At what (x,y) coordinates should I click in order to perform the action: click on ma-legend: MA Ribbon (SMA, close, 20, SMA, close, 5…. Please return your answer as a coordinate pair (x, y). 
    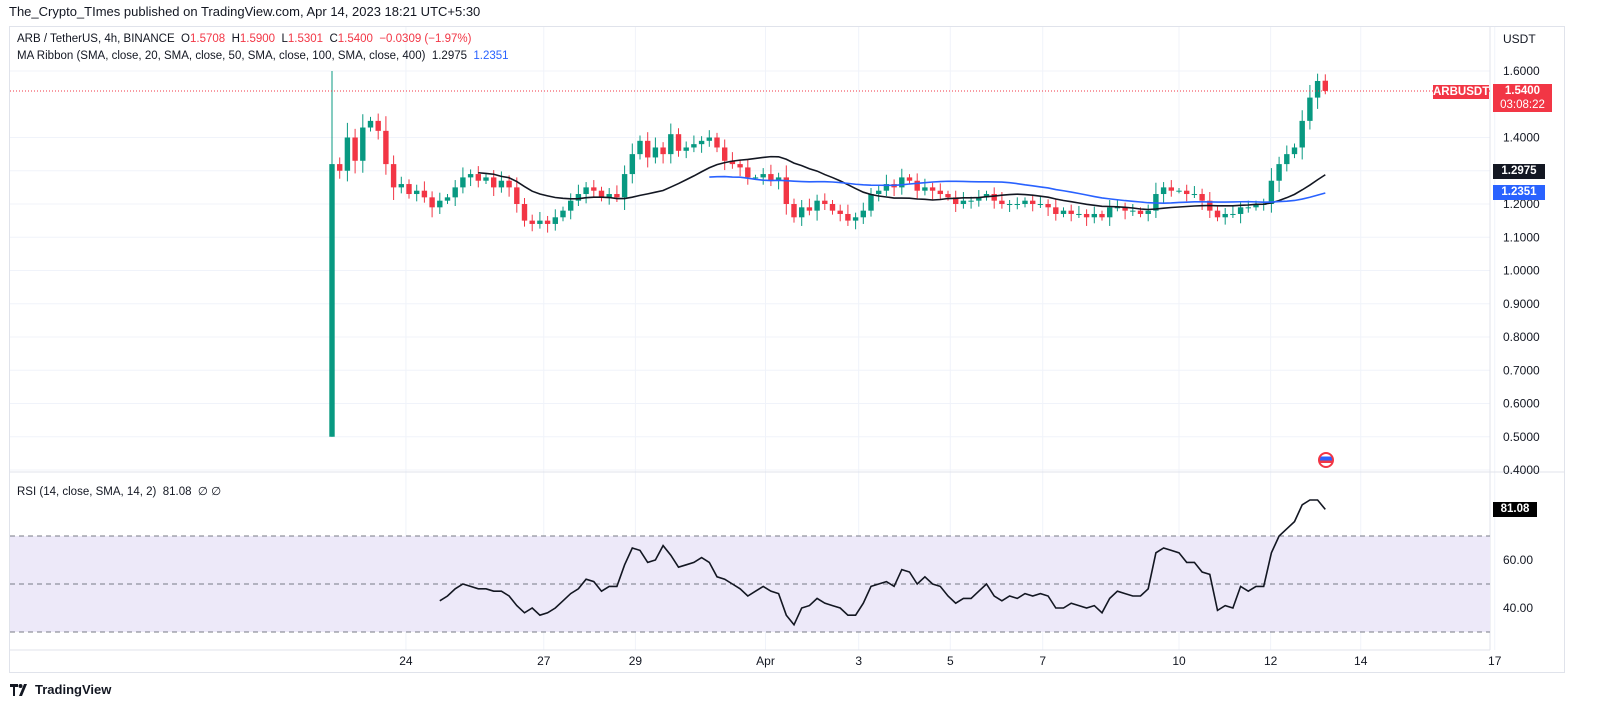
    Looking at the image, I should click on (263, 56).